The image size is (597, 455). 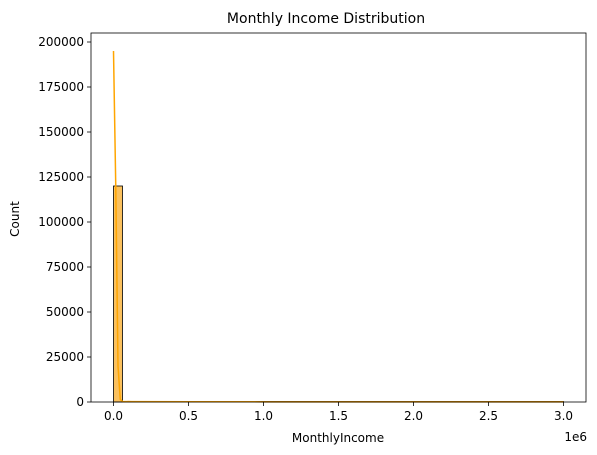 I want to click on y-tick-label: 25000, so click(x=65, y=357).